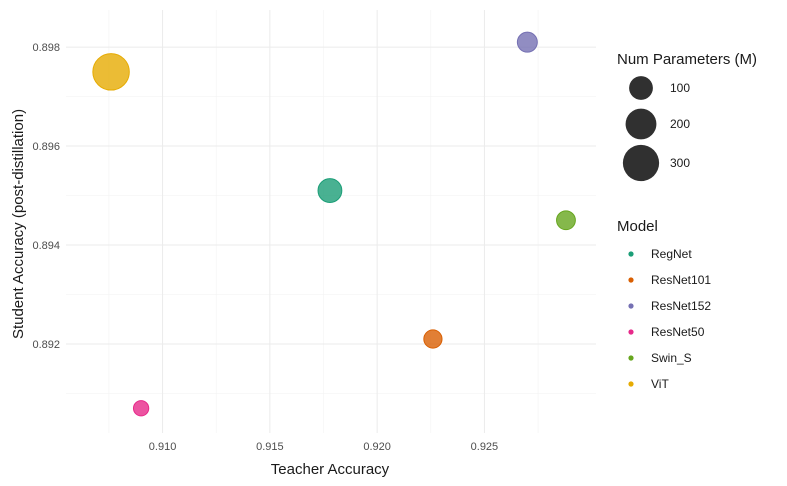 Image resolution: width=787 pixels, height=486 pixels. What do you see at coordinates (485, 447) in the screenshot?
I see `x-tick-label: 0.925` at bounding box center [485, 447].